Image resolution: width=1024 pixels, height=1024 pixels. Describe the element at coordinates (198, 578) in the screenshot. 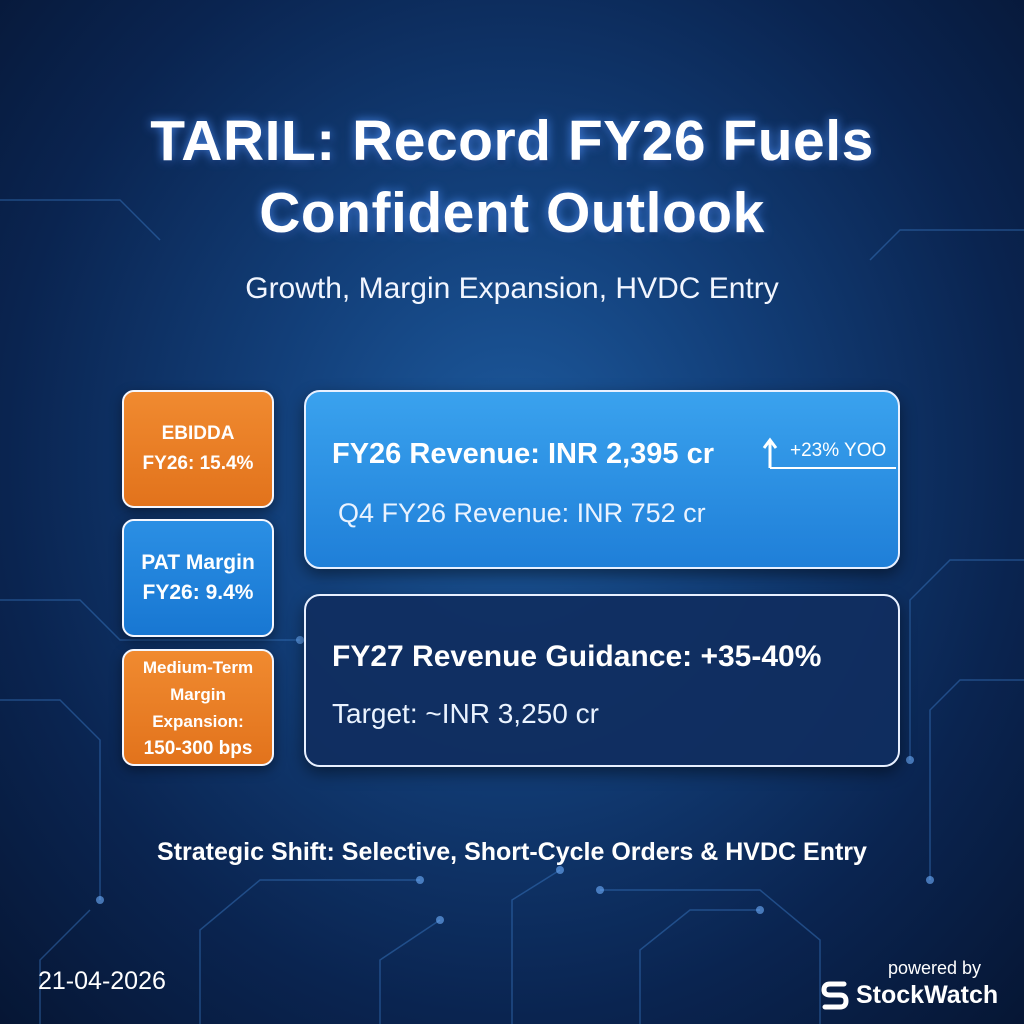

I see `metric-card: PAT Margin FY26: 9.4%` at that location.